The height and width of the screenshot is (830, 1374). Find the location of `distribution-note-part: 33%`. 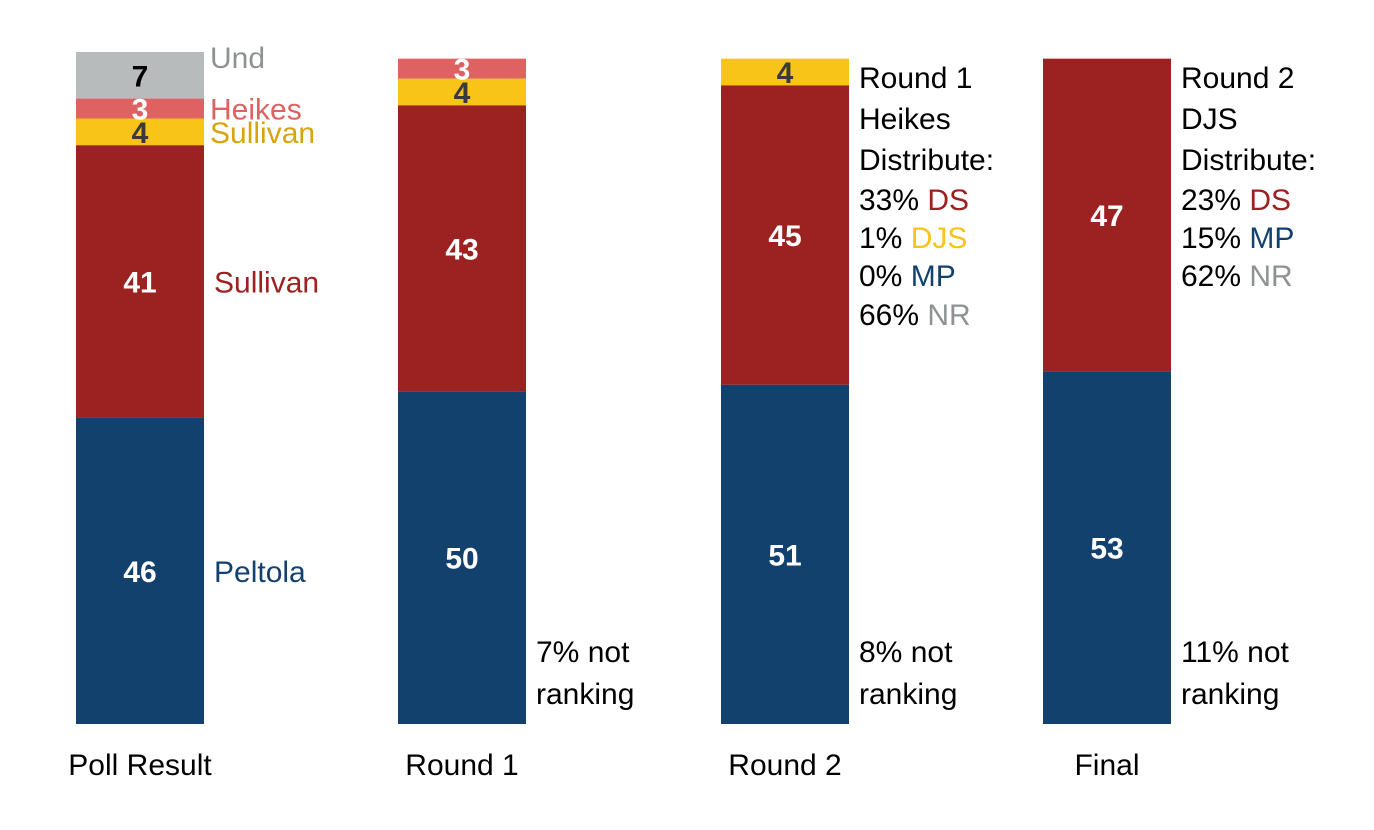

distribution-note-part: 33% is located at coordinates (893, 200).